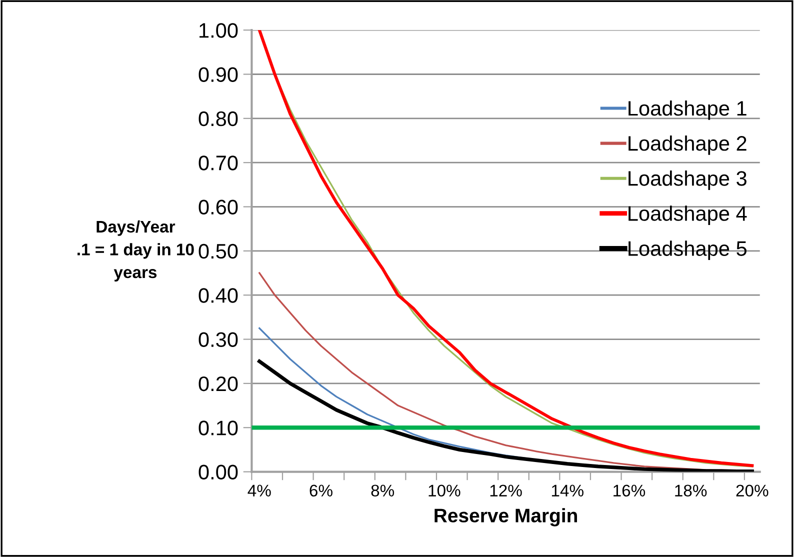 Image resolution: width=794 pixels, height=557 pixels. Describe the element at coordinates (219, 30) in the screenshot. I see `y-tick-label: 1.00` at that location.